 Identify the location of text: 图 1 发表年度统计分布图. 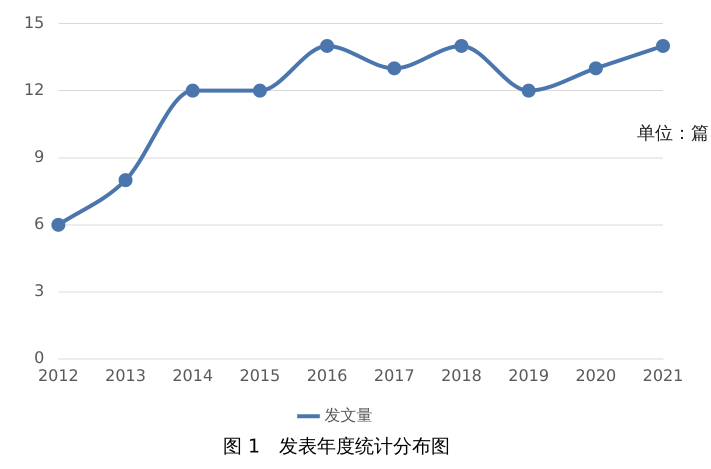
(336, 447).